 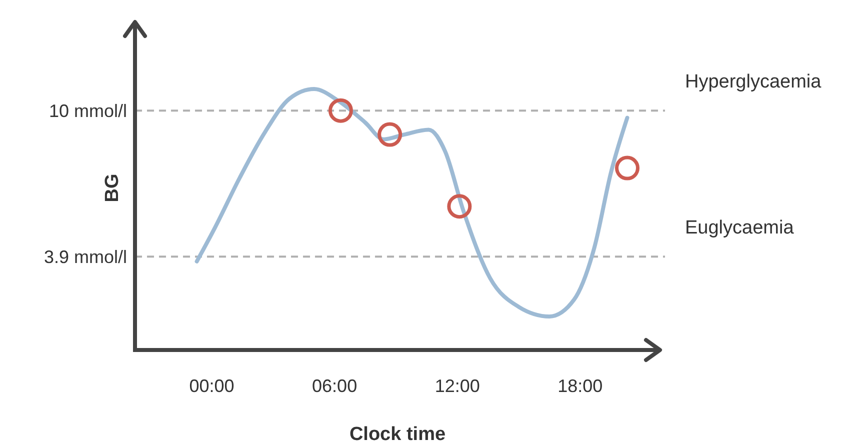 I want to click on ref-line-label: Euglycaemia, so click(x=739, y=228).